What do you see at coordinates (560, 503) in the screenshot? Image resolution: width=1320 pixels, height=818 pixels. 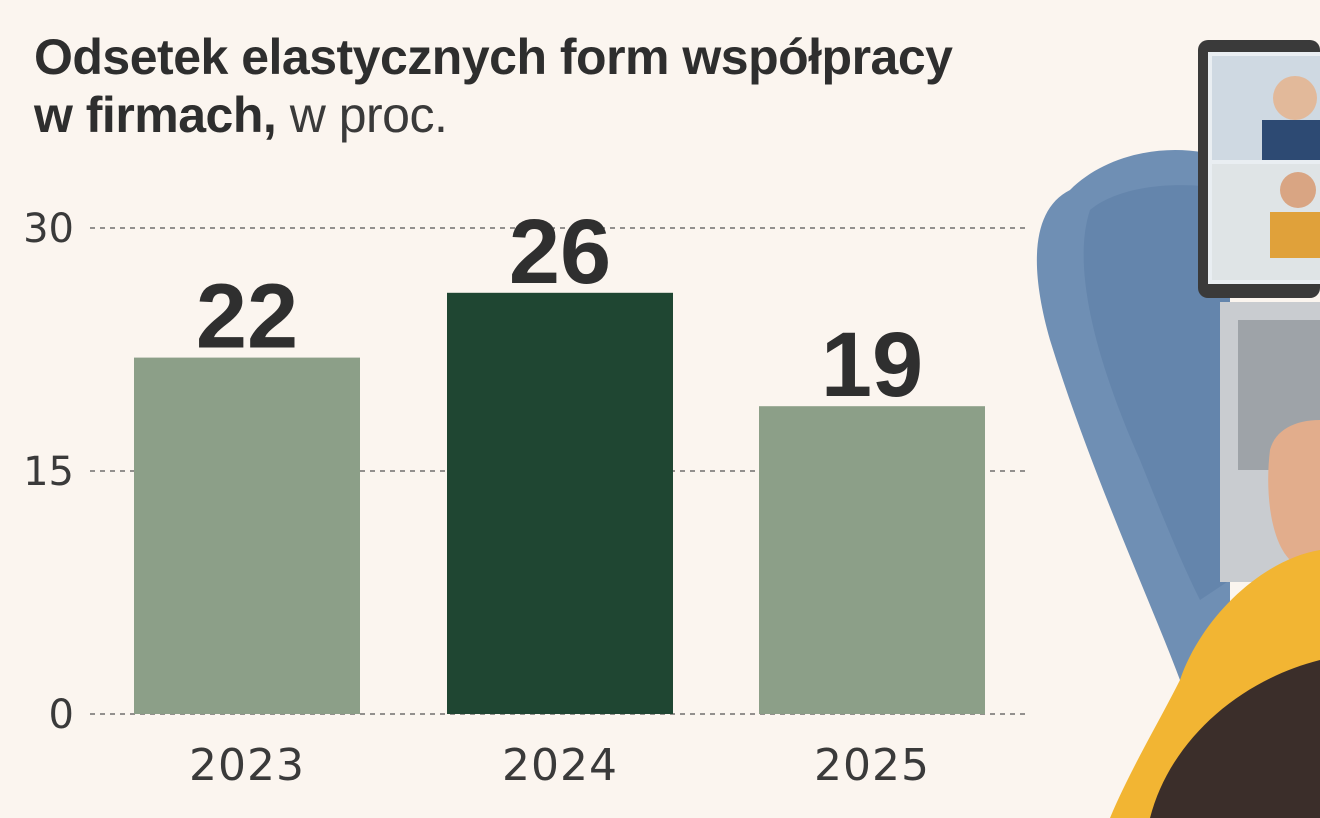 I see `bar-2024` at bounding box center [560, 503].